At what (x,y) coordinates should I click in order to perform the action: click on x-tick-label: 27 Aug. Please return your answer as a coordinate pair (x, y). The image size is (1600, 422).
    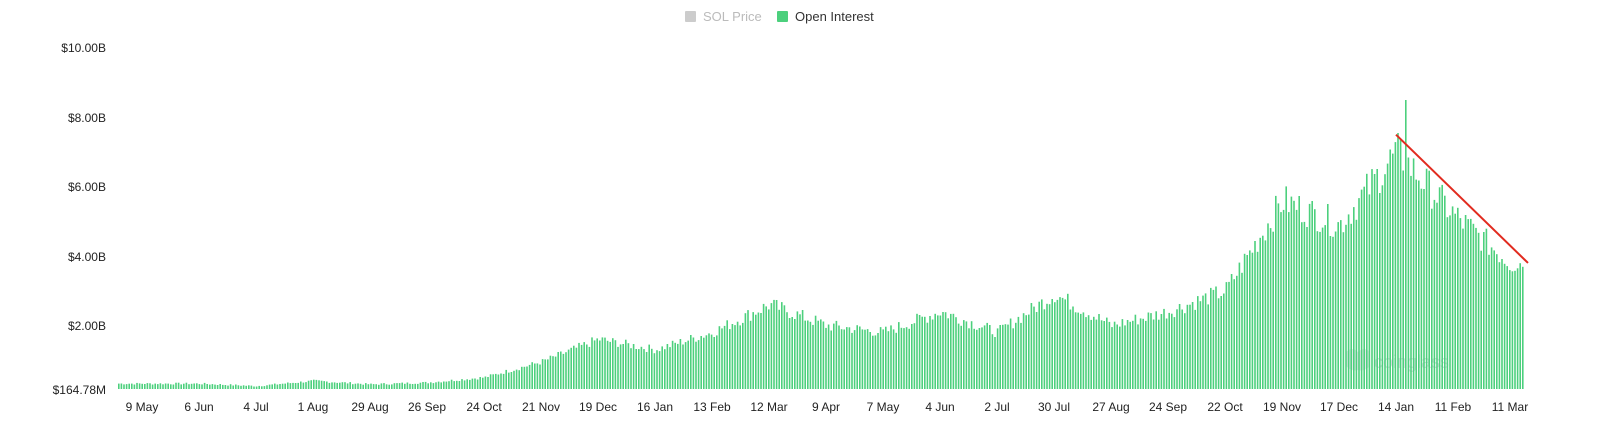
    Looking at the image, I should click on (1110, 407).